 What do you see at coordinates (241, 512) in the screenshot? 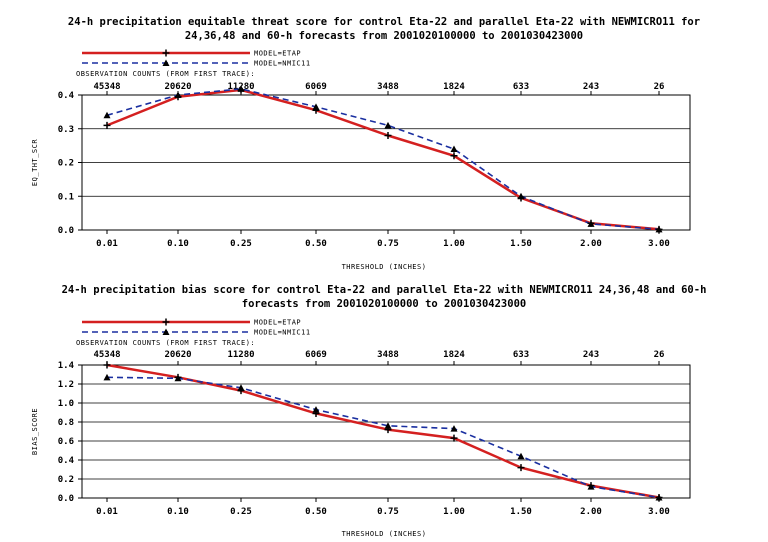
I see `bias-xtick-label: 0.25` at bounding box center [241, 512].